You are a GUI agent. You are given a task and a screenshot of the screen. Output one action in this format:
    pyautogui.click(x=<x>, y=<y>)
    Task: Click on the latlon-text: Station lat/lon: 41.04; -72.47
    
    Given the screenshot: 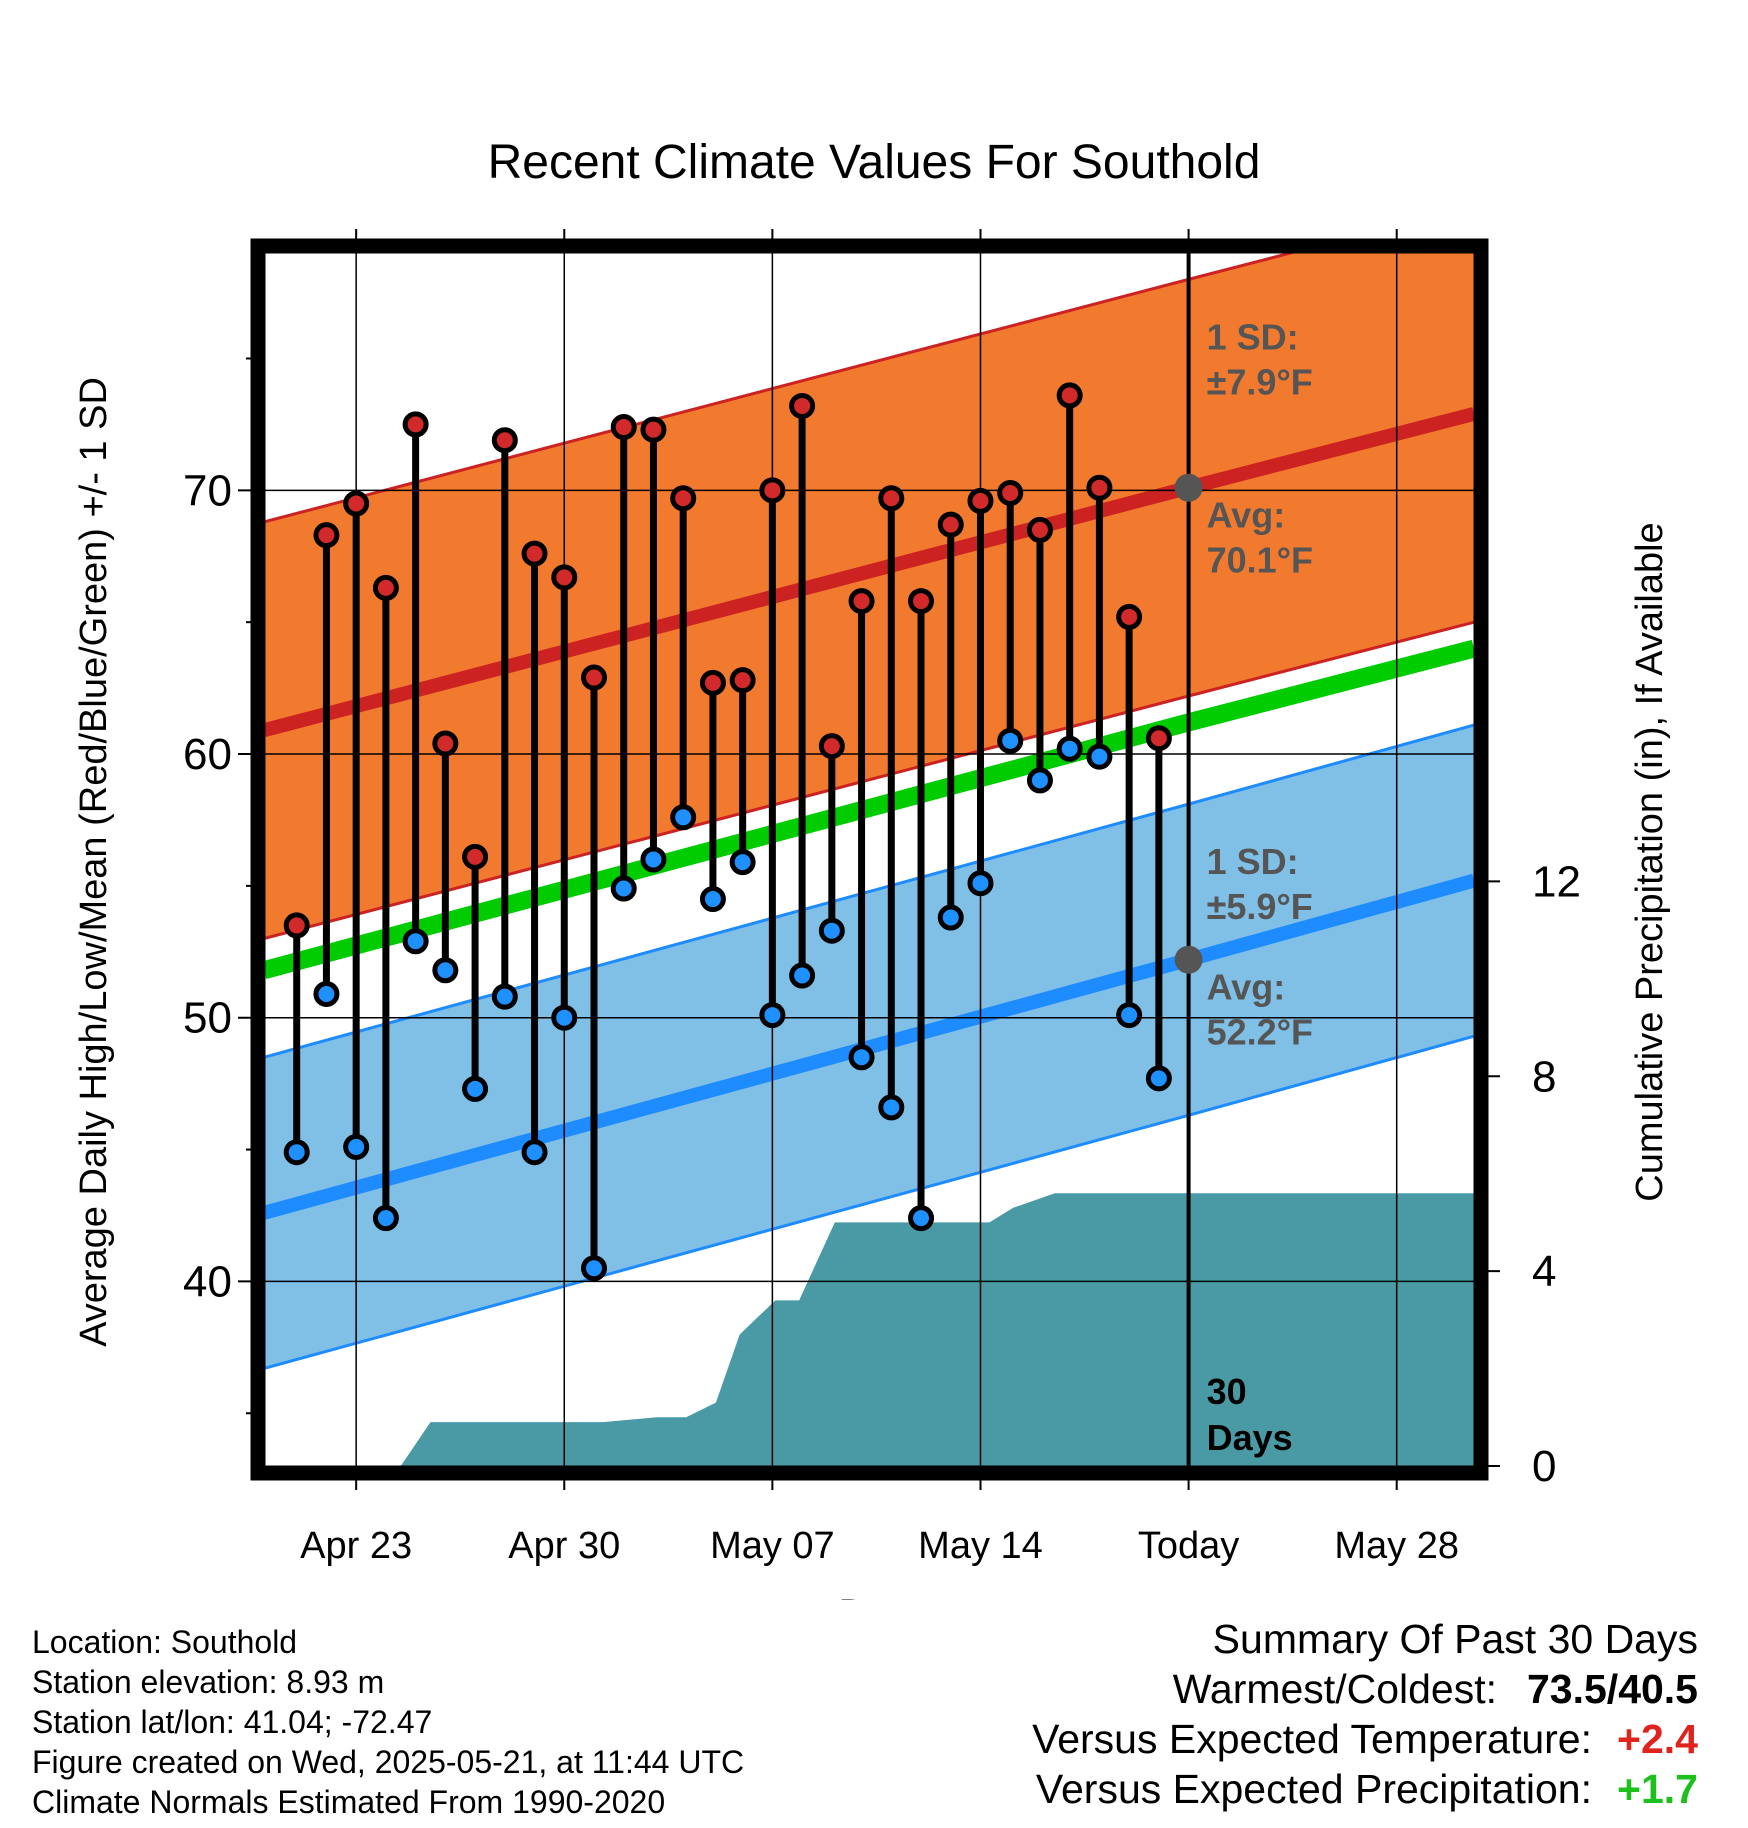 What is the action you would take?
    pyautogui.click(x=232, y=1722)
    